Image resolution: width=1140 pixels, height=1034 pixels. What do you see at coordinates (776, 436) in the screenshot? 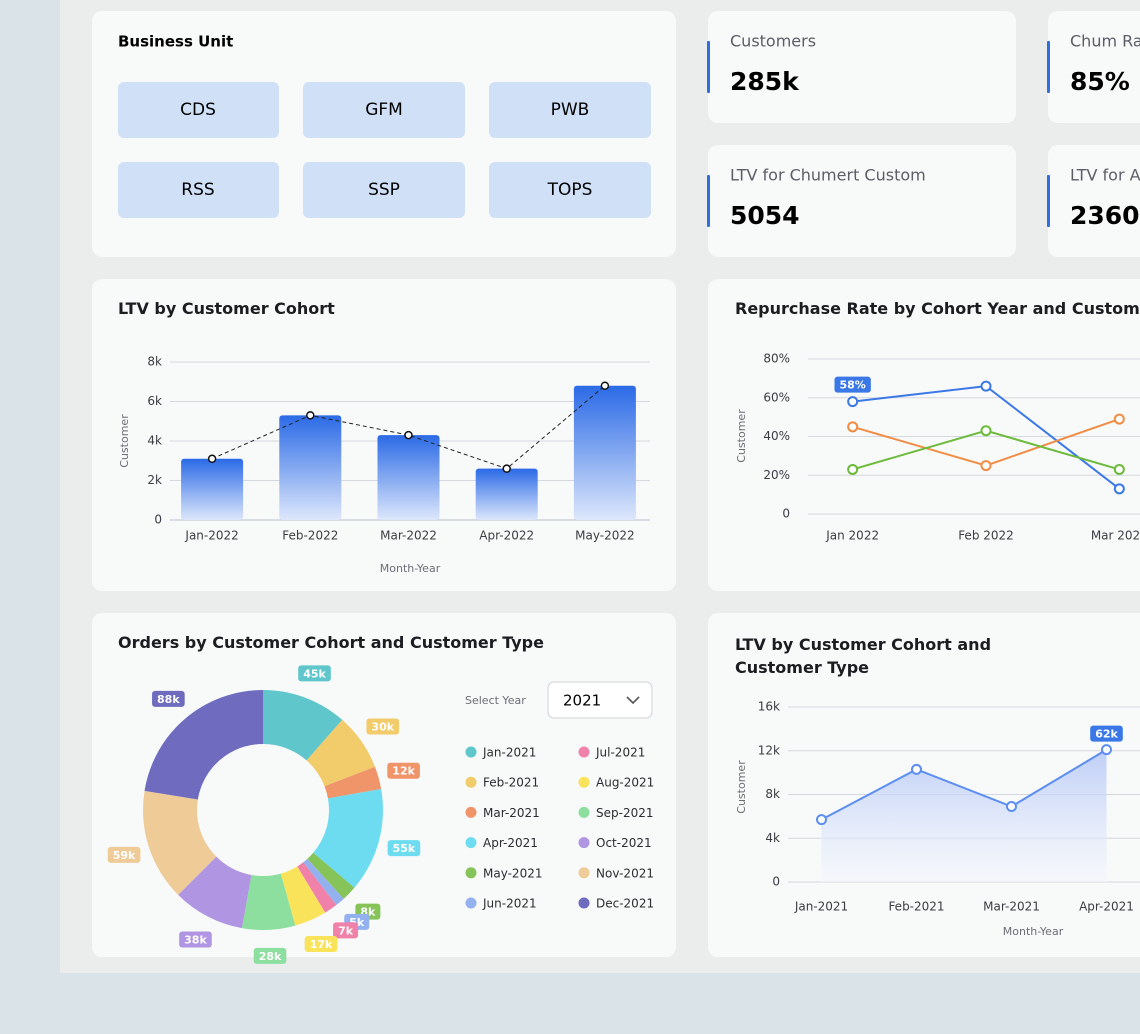
I see `y-tick-label: 40%` at bounding box center [776, 436].